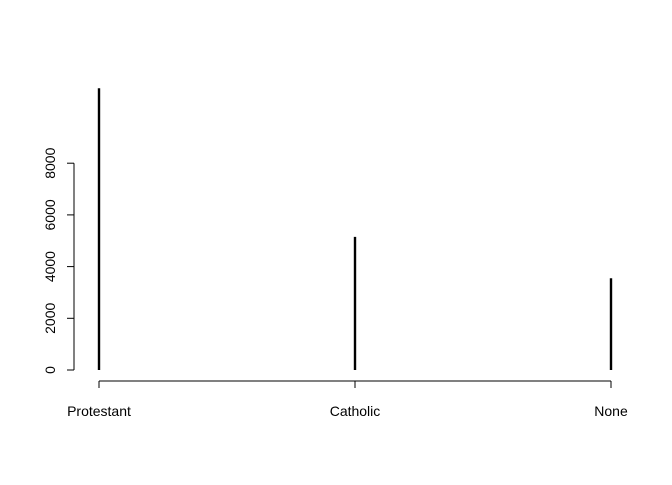 The height and width of the screenshot is (485, 672). I want to click on x-tick-label: None, so click(611, 411).